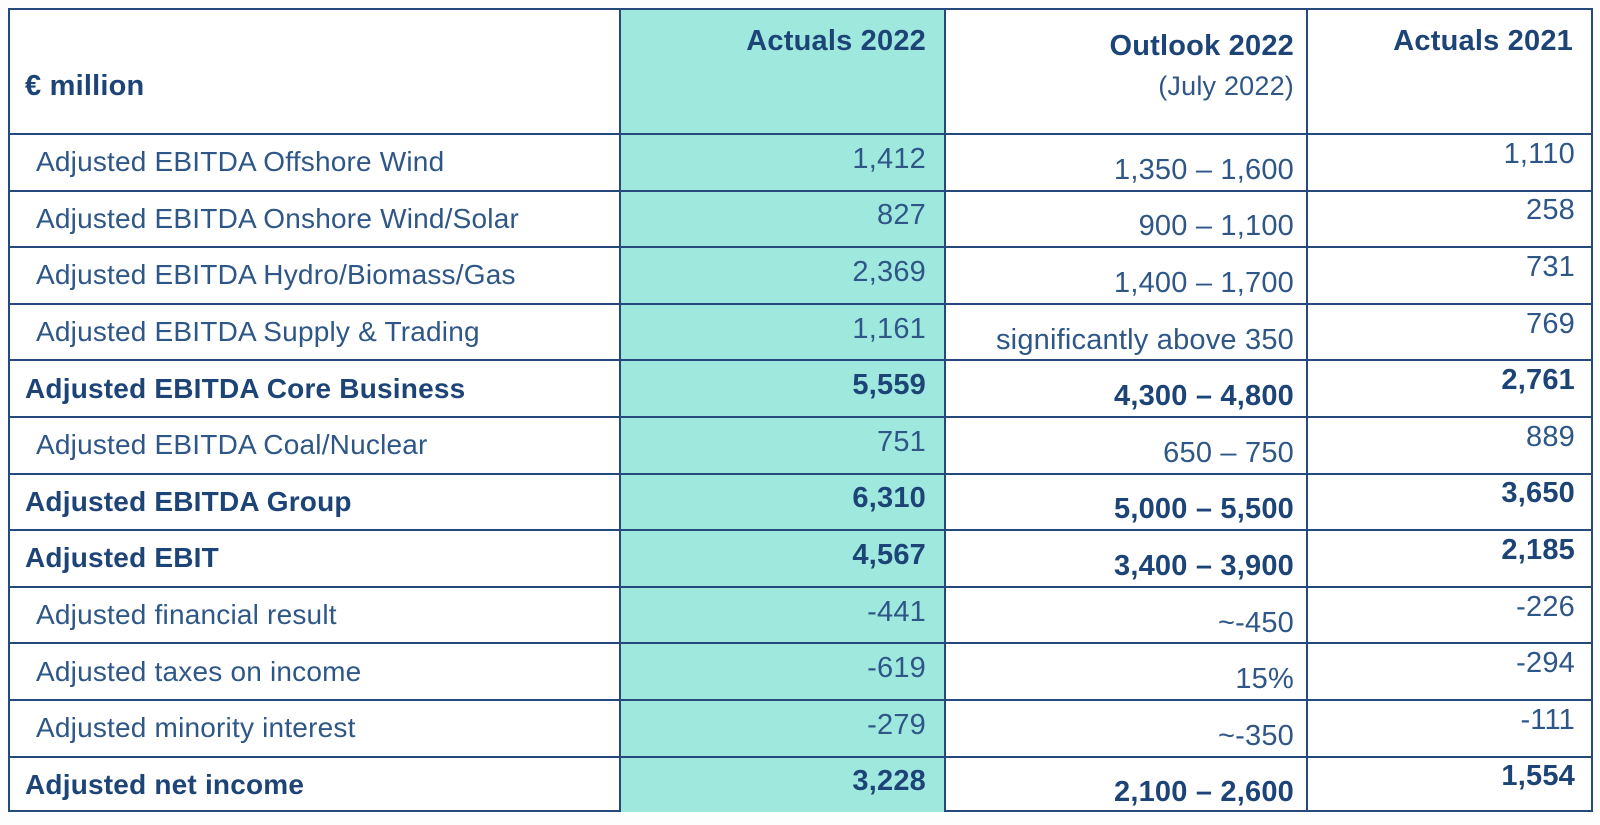  I want to click on row-label: Adjusted financial result, so click(315, 615).